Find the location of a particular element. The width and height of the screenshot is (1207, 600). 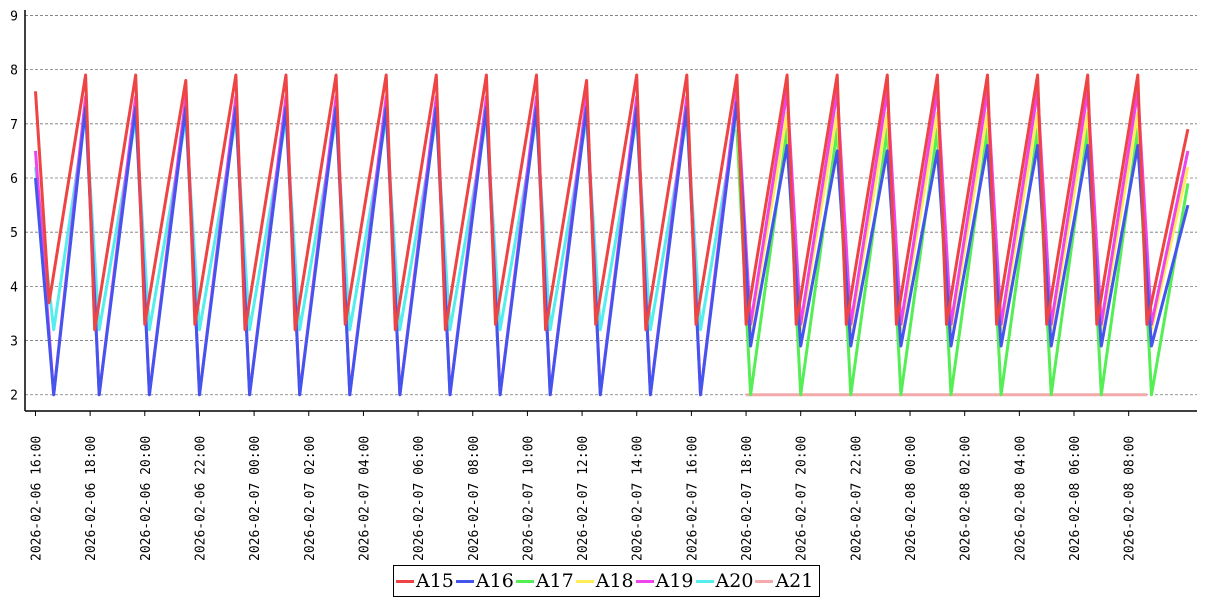

x-tick-label: 2026-02-07 18:00 is located at coordinates (747, 498).